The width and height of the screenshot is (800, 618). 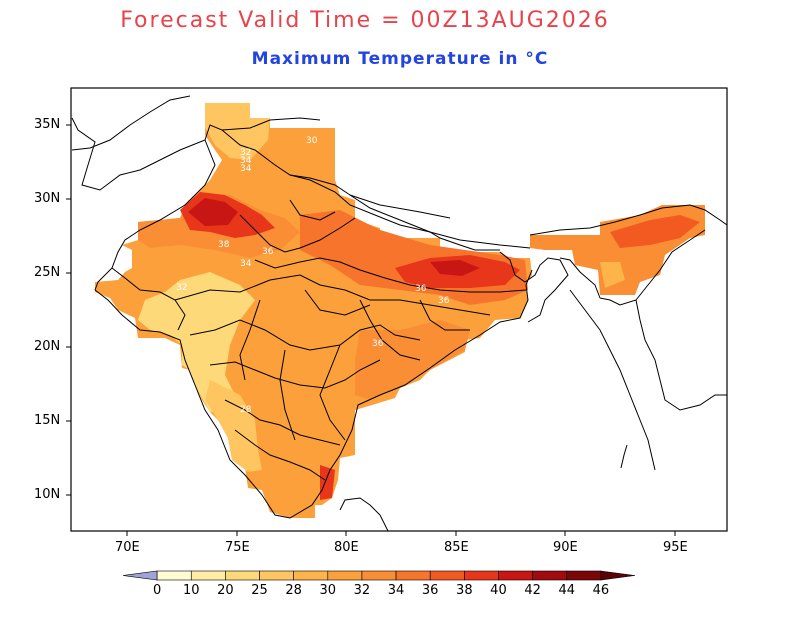 I want to click on colorbar-label: 10, so click(x=191, y=590).